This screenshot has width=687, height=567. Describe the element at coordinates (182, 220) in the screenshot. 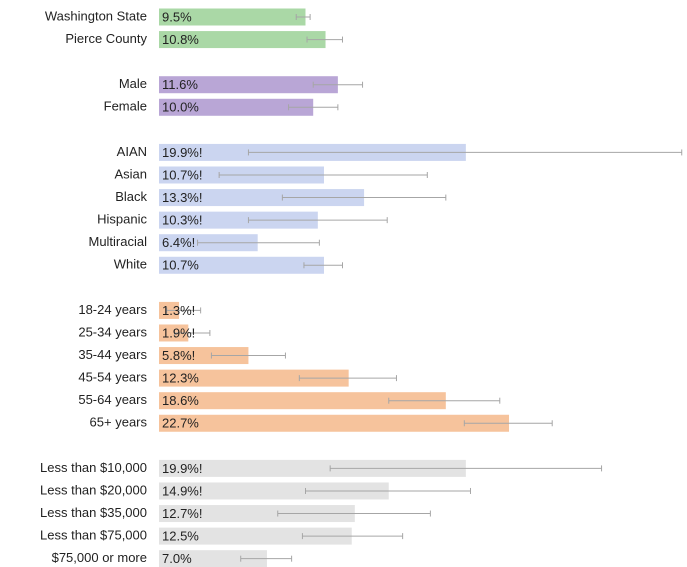

I see `value-label: 10.3%!` at that location.